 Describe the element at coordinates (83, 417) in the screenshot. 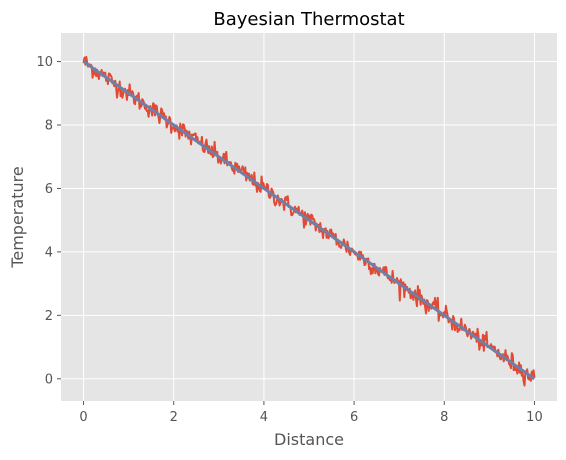

I see `x-tick-label: 0` at that location.